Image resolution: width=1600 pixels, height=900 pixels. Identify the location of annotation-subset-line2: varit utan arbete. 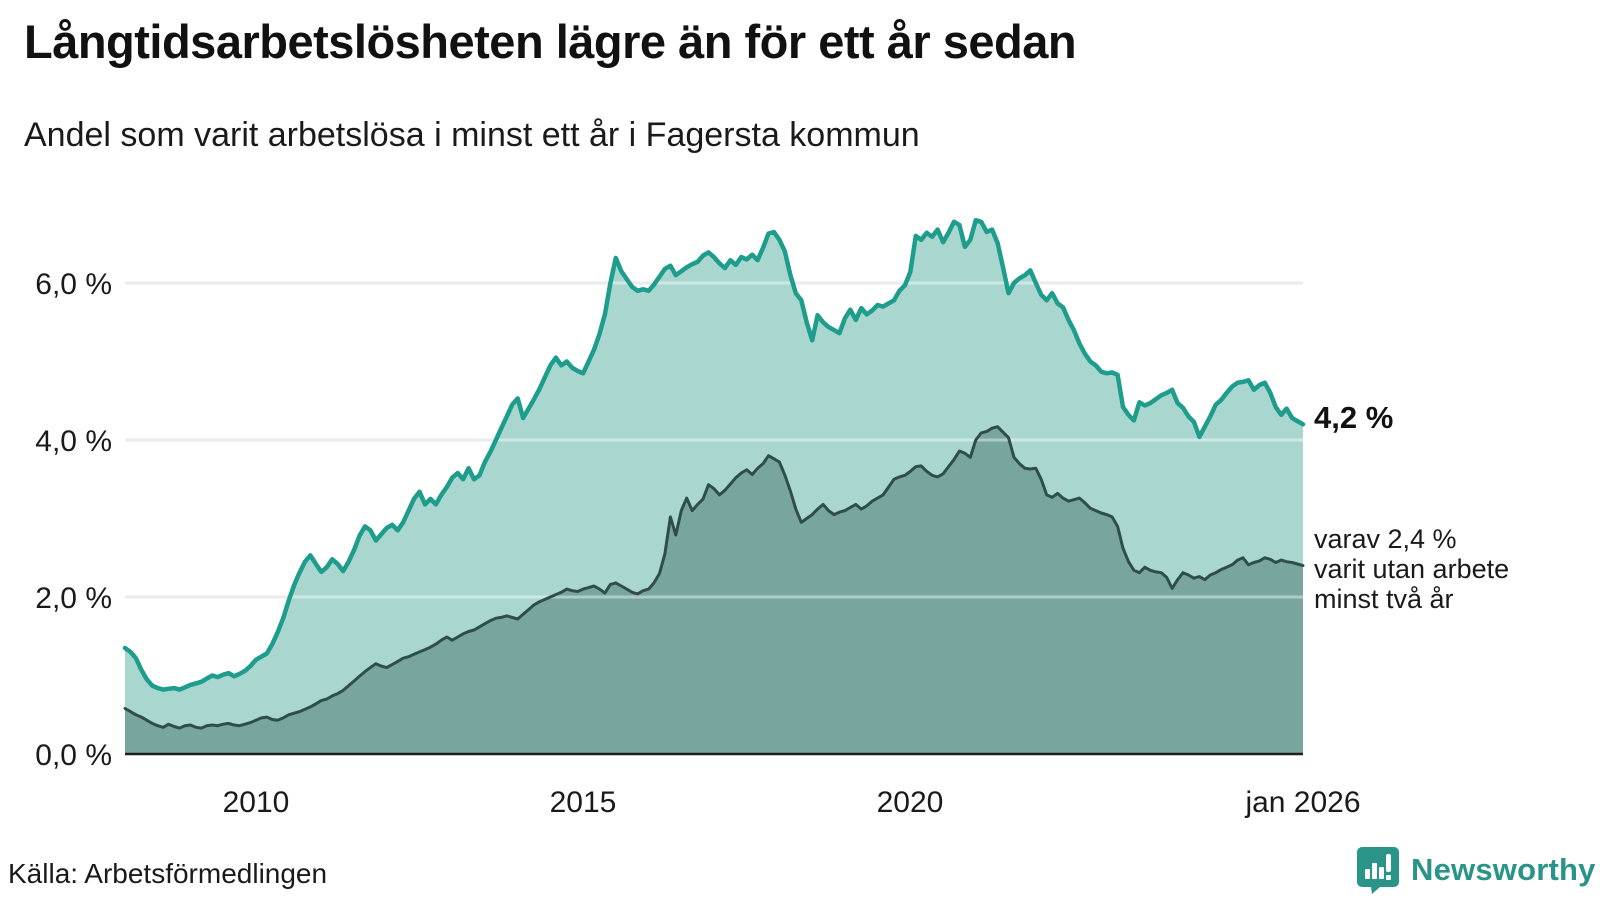
(1412, 569).